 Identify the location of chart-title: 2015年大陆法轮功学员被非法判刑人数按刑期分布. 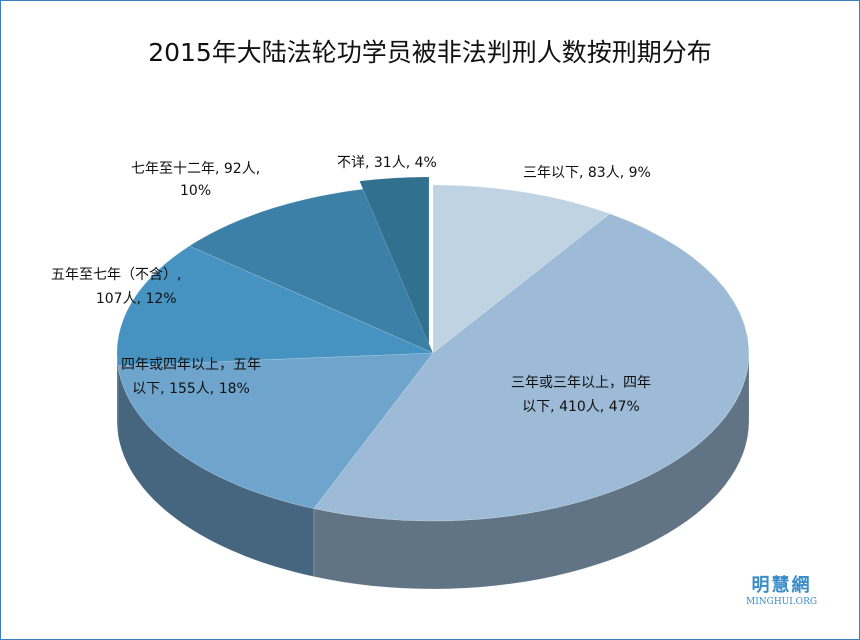
(430, 52).